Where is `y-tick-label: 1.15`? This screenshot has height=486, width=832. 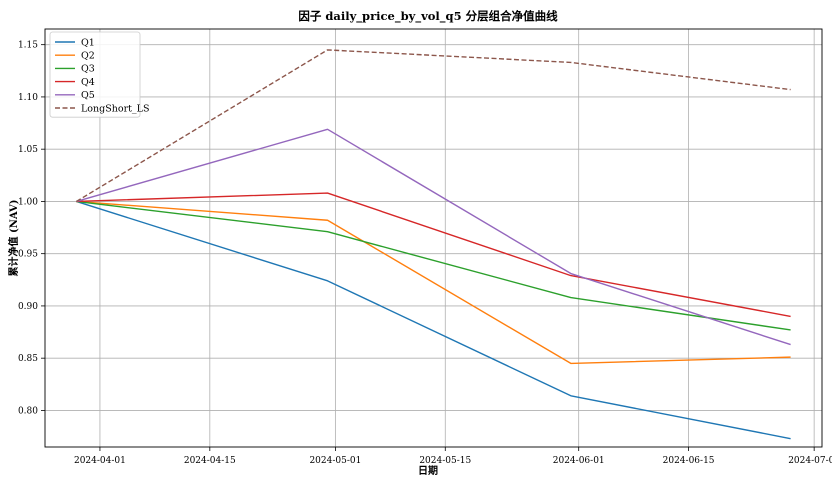 y-tick-label: 1.15 is located at coordinates (28, 46).